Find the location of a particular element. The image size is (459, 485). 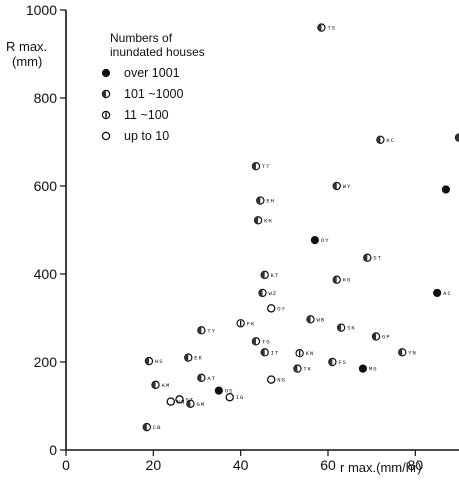

y-tick-label: 1000 is located at coordinates (41, 10).